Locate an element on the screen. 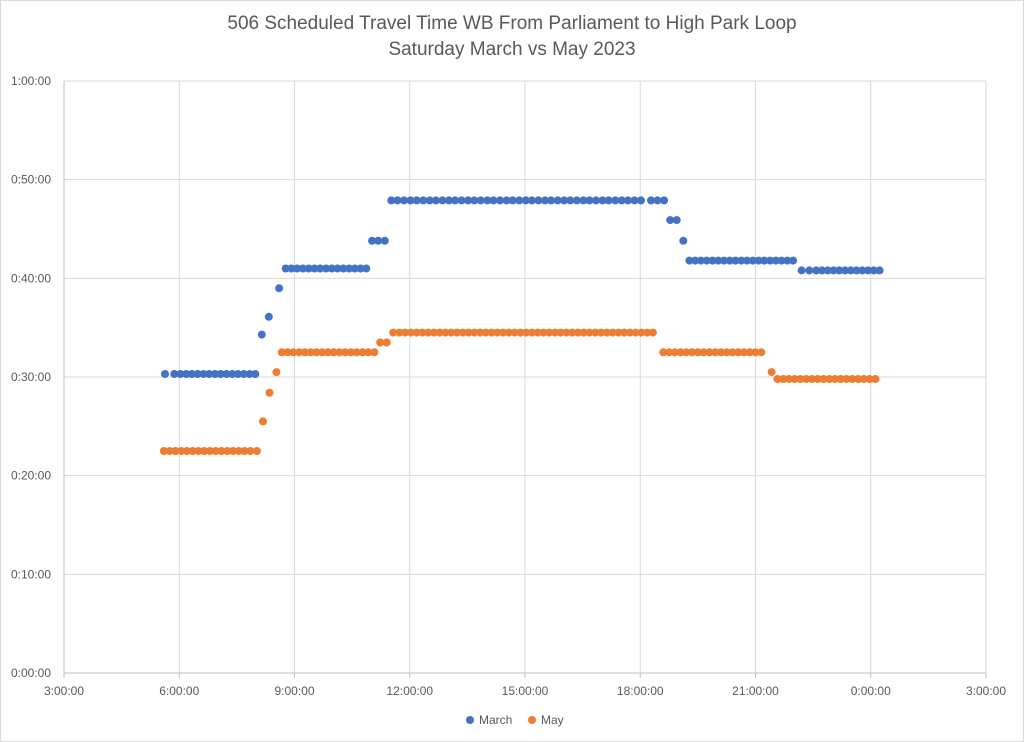 This screenshot has height=742, width=1024. x-tick-label: 3:00:00 is located at coordinates (986, 691).